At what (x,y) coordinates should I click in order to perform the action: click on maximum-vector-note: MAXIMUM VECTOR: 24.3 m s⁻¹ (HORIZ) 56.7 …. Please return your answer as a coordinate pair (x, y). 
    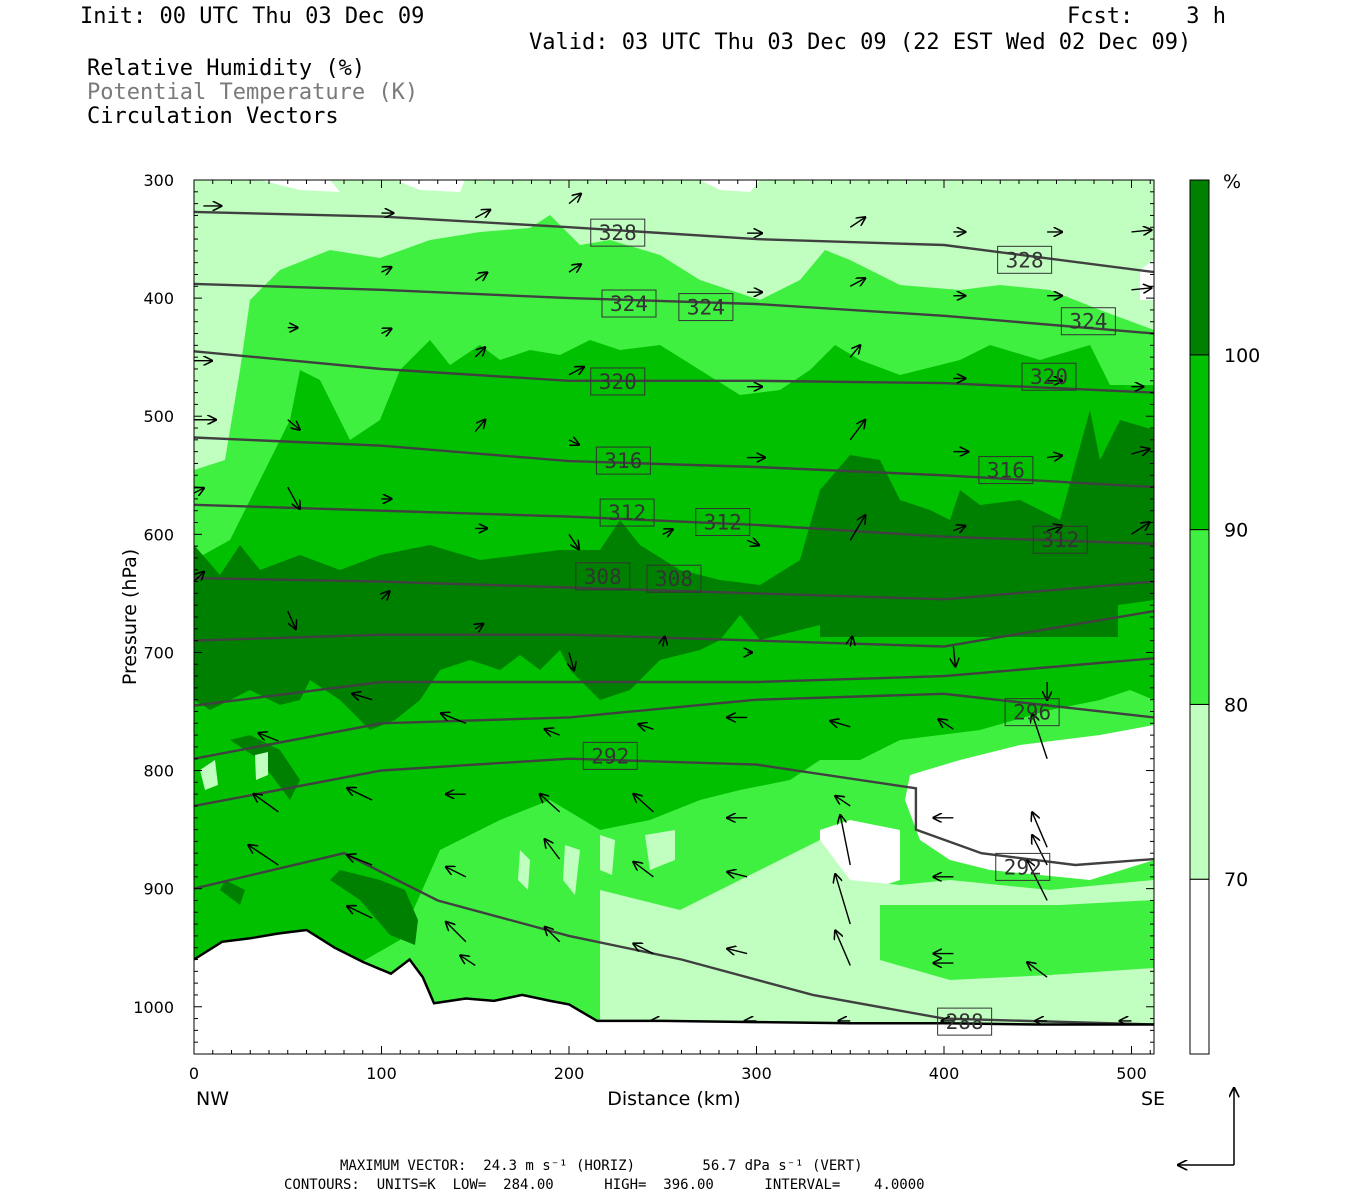
    Looking at the image, I should click on (601, 1166).